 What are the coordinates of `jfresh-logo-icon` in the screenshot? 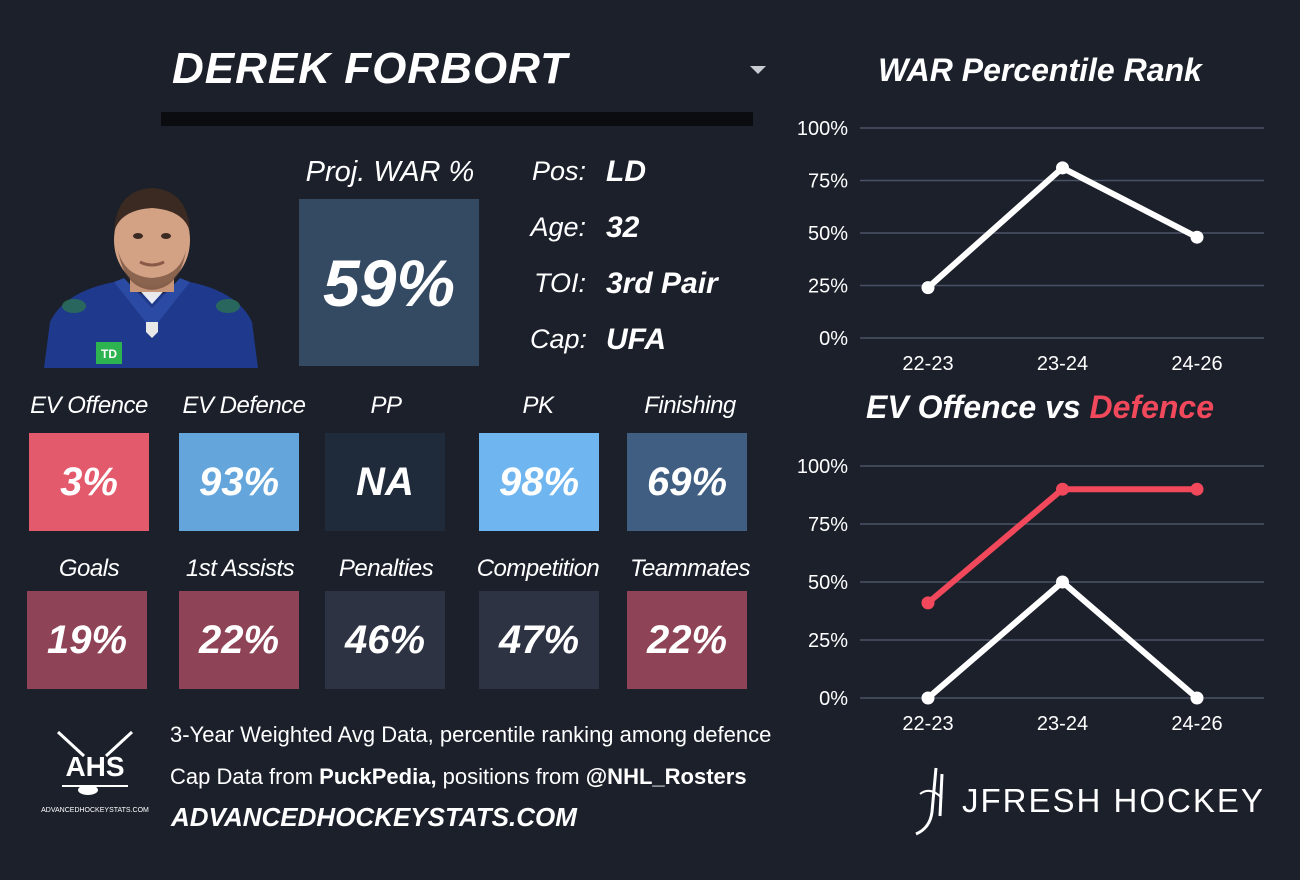 It's located at (929, 801).